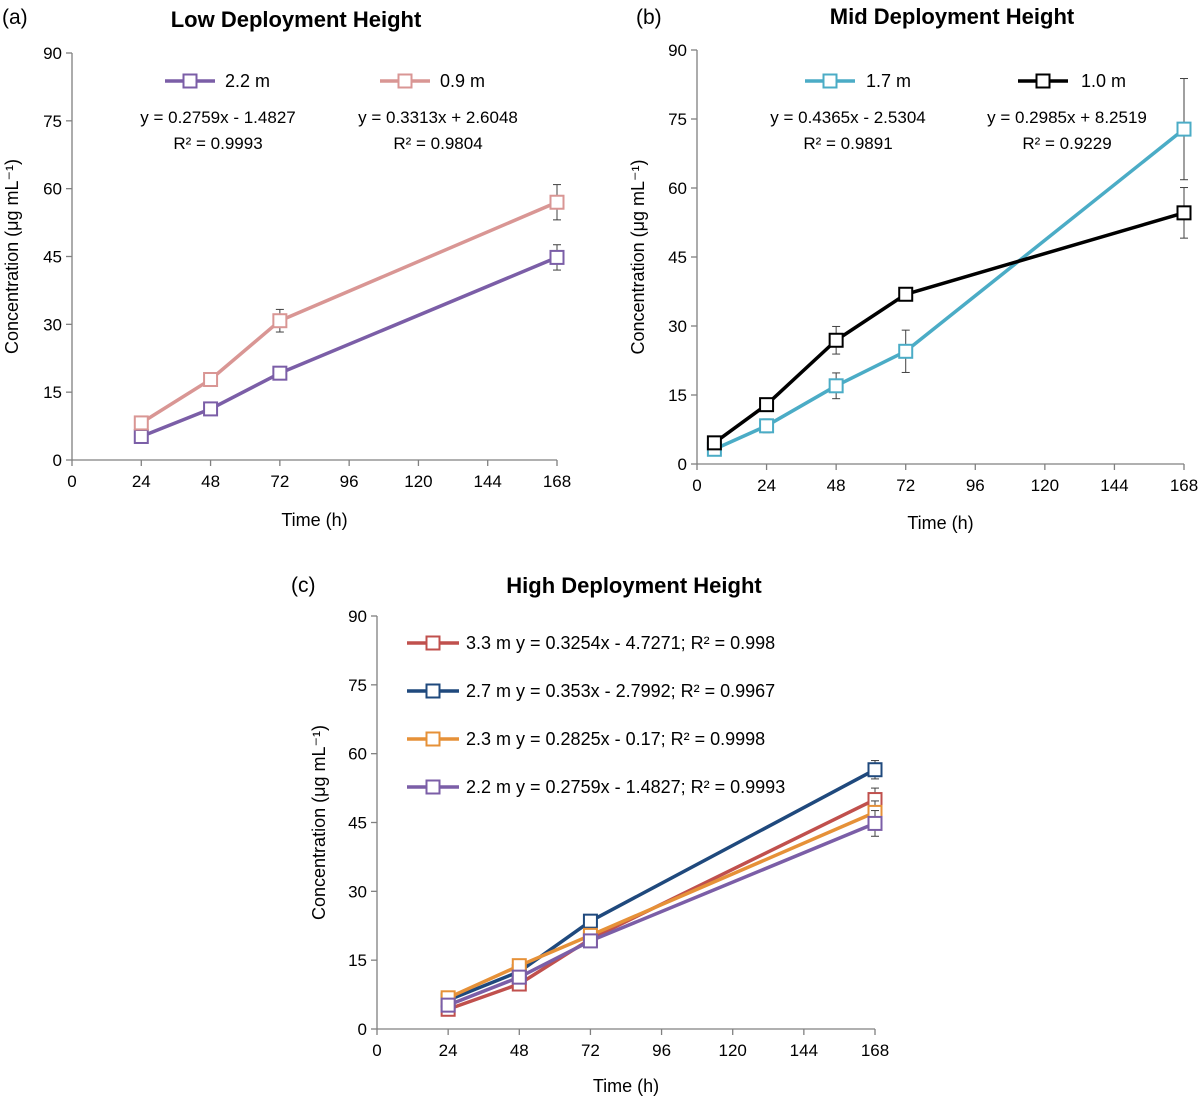  What do you see at coordinates (649, 17) in the screenshot?
I see `panel-label: (b)` at bounding box center [649, 17].